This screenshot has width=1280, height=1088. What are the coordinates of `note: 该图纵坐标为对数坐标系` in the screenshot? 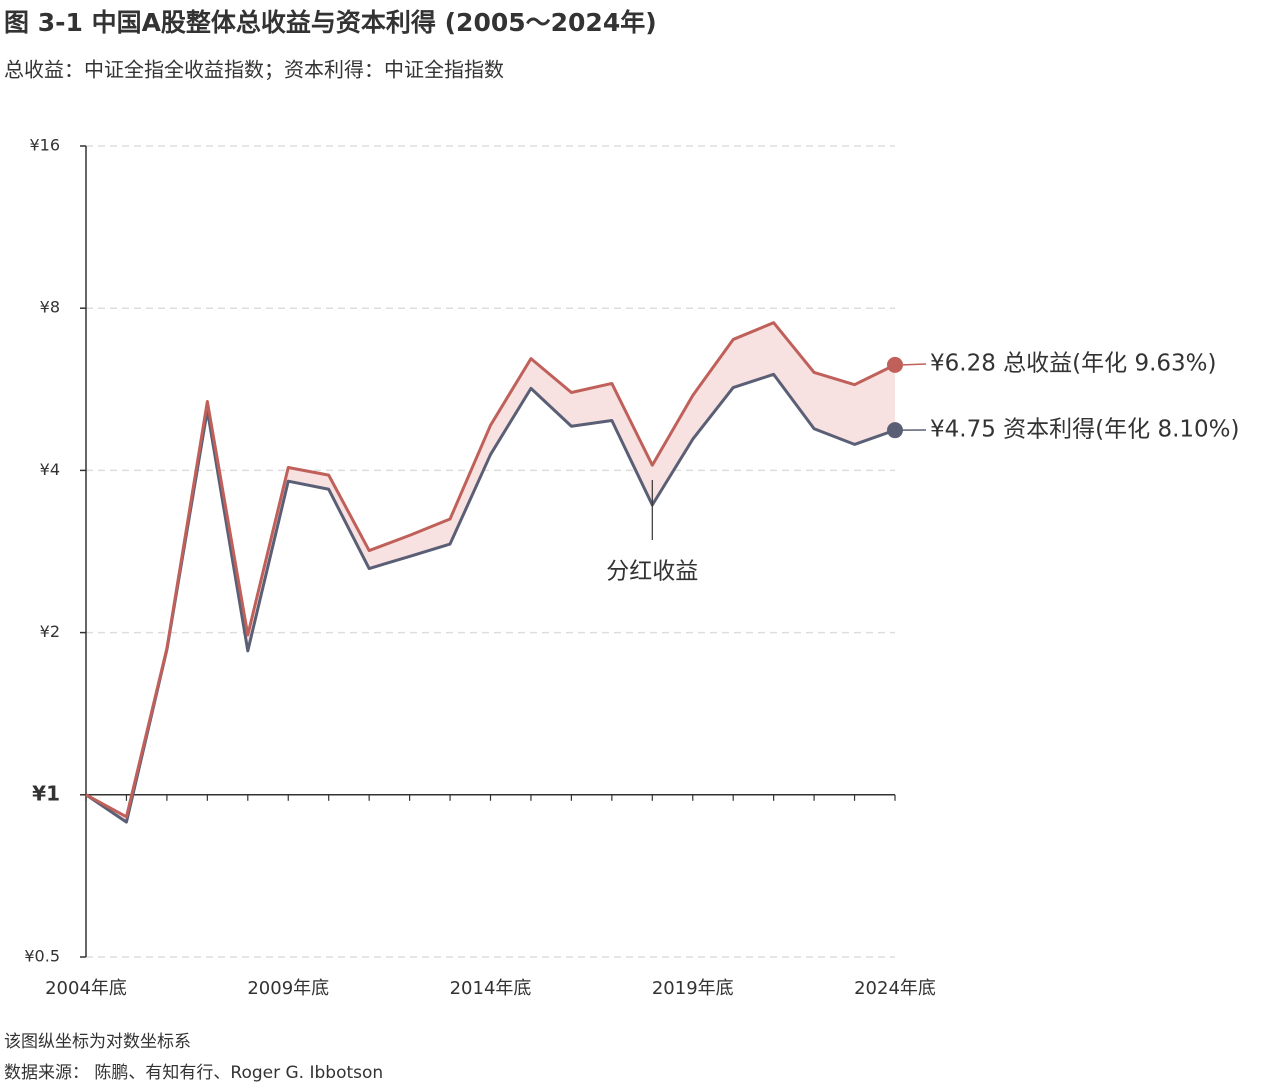 It's located at (97, 1042).